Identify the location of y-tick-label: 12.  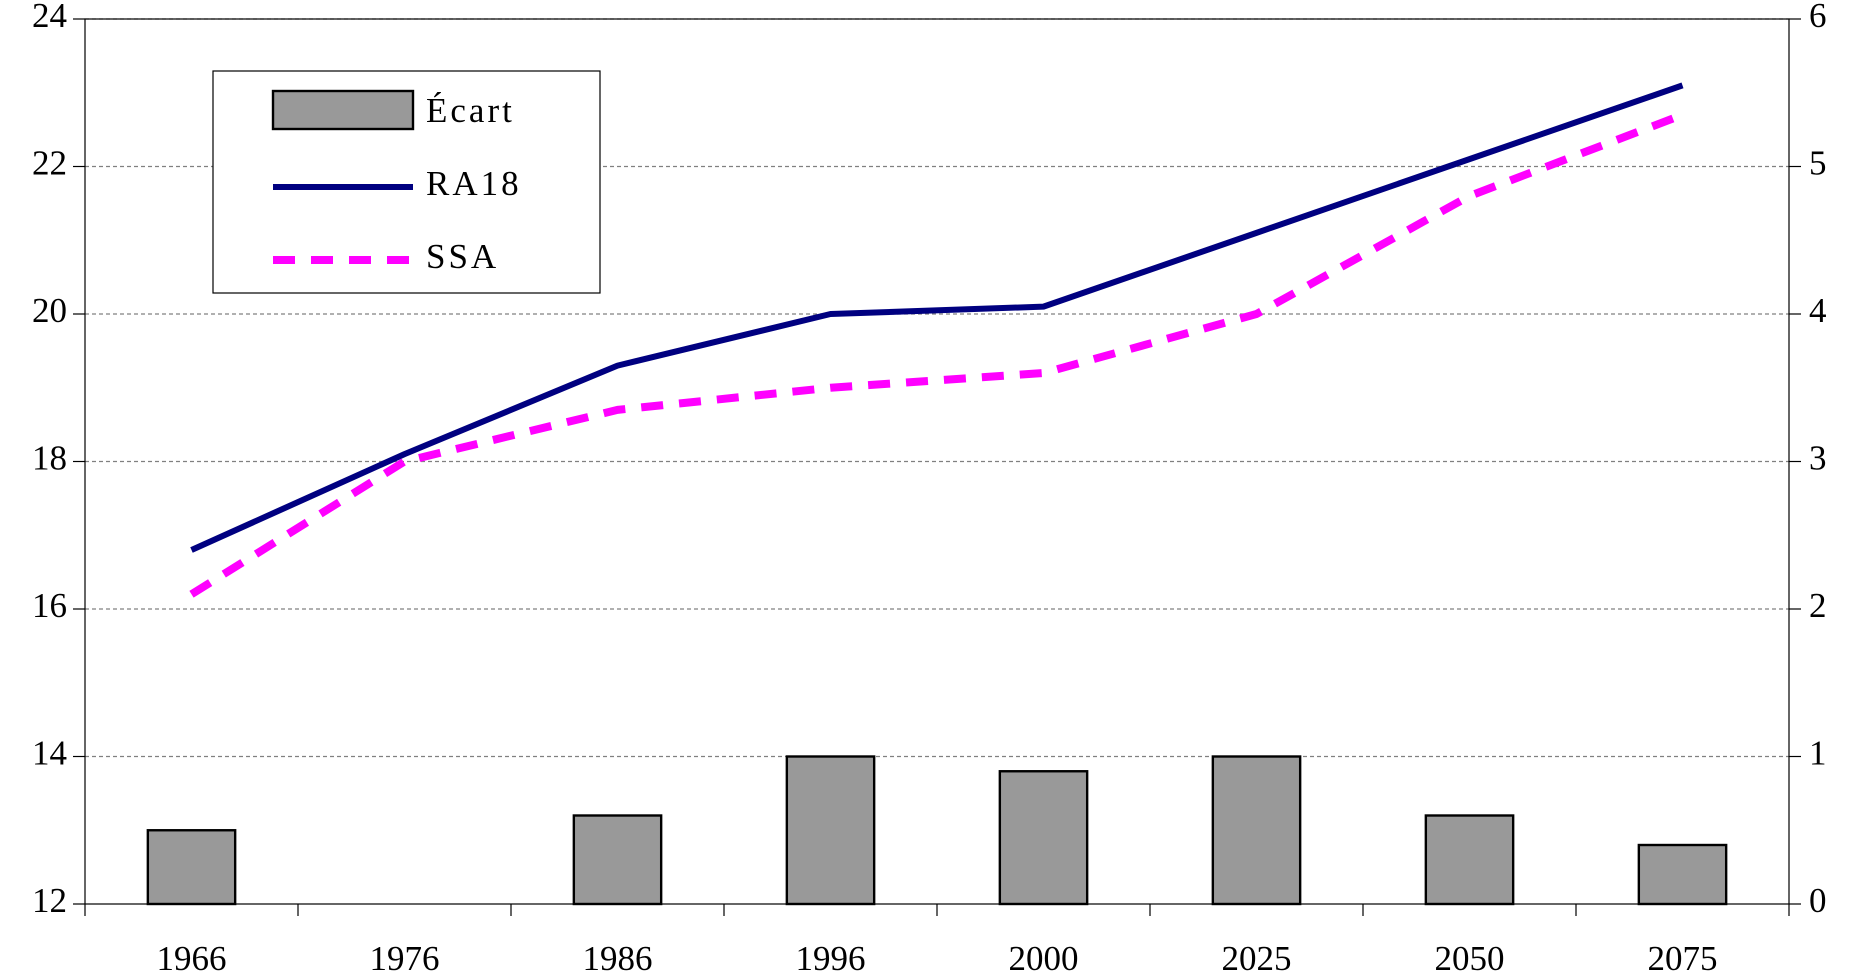
(49, 900).